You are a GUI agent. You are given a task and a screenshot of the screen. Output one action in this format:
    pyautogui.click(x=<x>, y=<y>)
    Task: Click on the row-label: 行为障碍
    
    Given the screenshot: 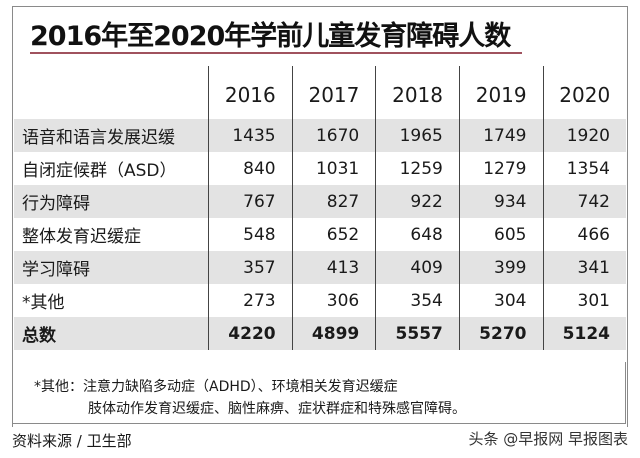 What is the action you would take?
    pyautogui.click(x=111, y=201)
    